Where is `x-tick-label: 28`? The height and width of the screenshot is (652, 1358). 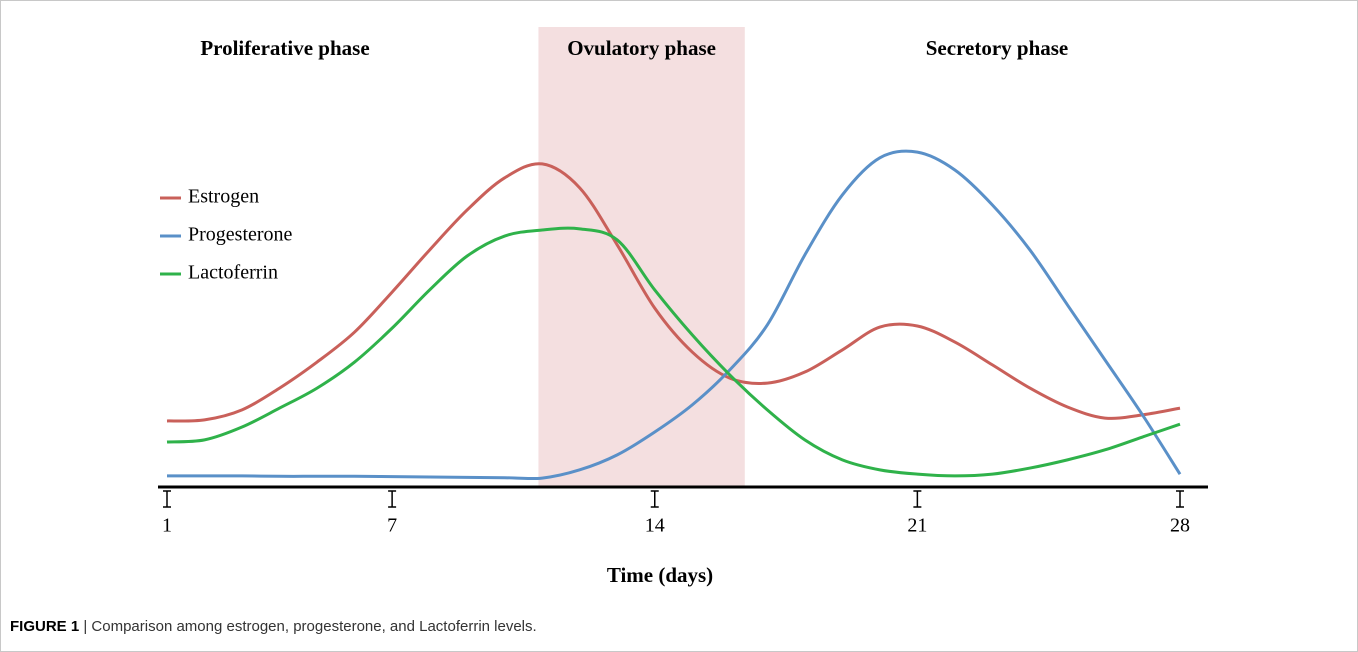 x-tick-label: 28 is located at coordinates (1180, 526).